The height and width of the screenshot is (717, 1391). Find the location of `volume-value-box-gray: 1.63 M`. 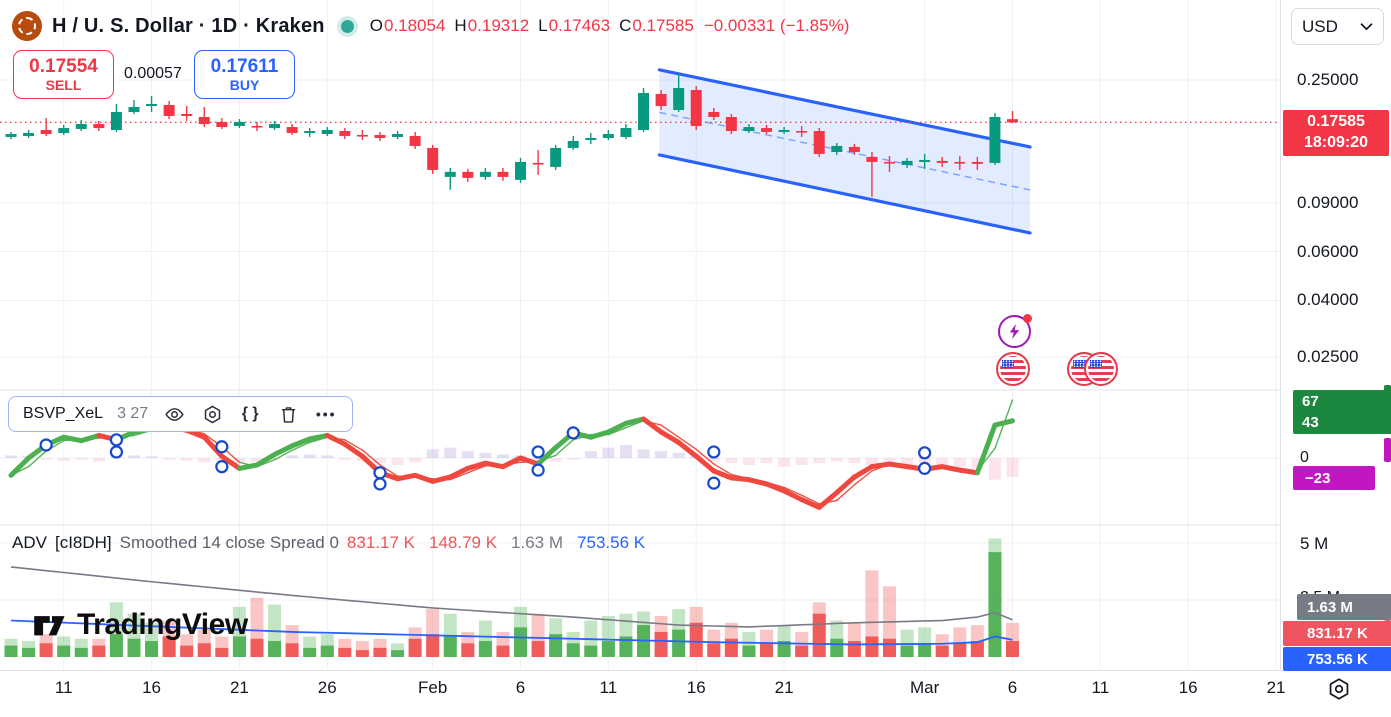

volume-value-box-gray: 1.63 M is located at coordinates (1344, 607).